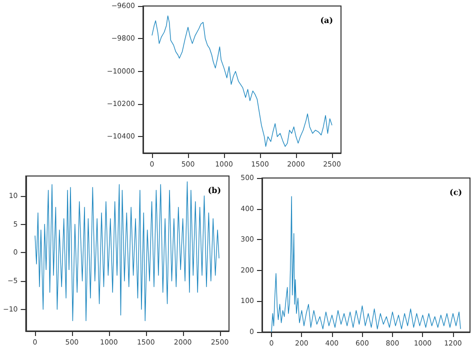 The width and height of the screenshot is (474, 347). Describe the element at coordinates (242, 81) in the screenshot. I see `line-series` at that location.